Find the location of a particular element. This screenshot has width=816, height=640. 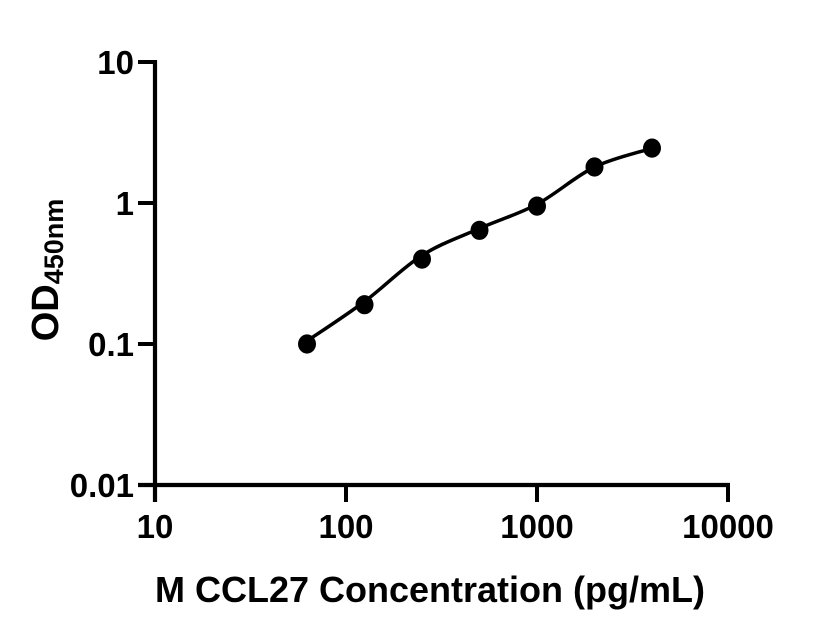

x-tick-label-10: 10 is located at coordinates (155, 526).